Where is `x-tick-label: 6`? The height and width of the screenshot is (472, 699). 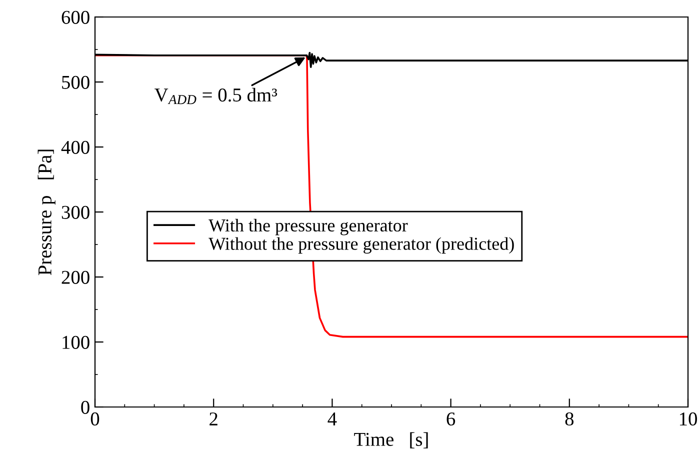
x-tick-label: 6 is located at coordinates (451, 419).